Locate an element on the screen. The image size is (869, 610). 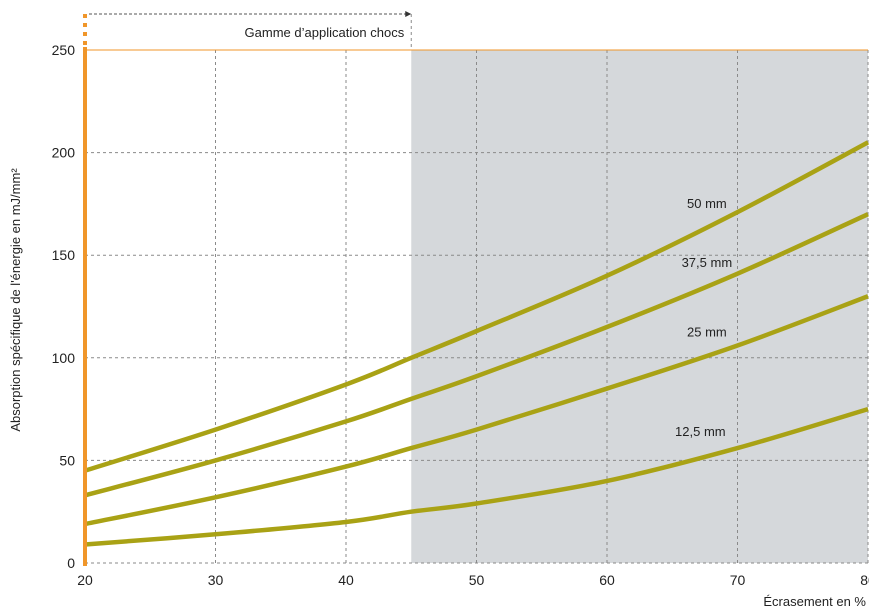
series-label: 12,5 mm is located at coordinates (700, 431).